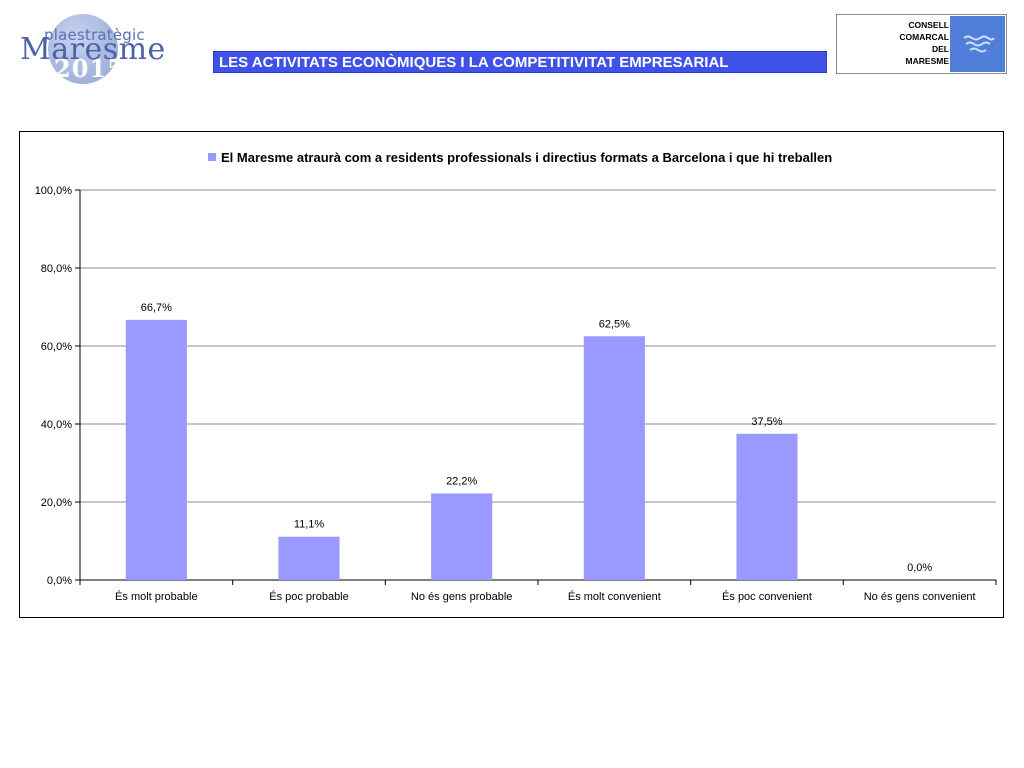  I want to click on x-tick-label: No és gens probable, so click(462, 597).